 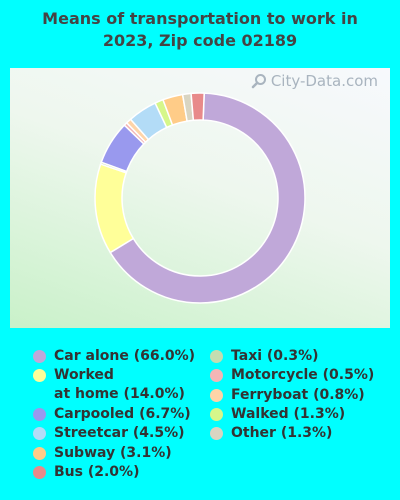 I want to click on legend-item-ferryboat: Ferryboat (0.8%), so click(x=287, y=395).